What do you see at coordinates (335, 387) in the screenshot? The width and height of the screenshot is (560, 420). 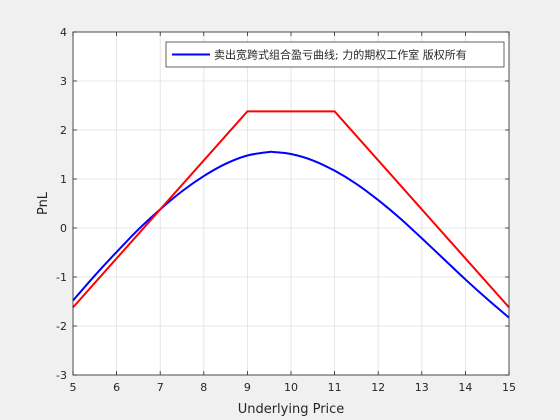 I see `x-tick-label: 11` at bounding box center [335, 387].